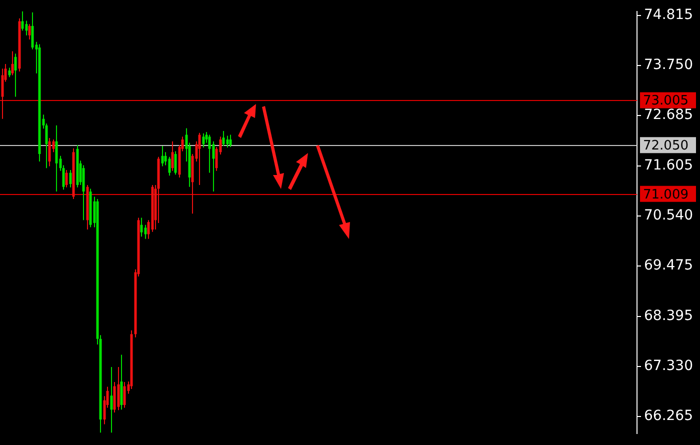 Image resolution: width=700 pixels, height=445 pixels. Describe the element at coordinates (668, 416) in the screenshot. I see `y-tick-label: 66.265` at that location.